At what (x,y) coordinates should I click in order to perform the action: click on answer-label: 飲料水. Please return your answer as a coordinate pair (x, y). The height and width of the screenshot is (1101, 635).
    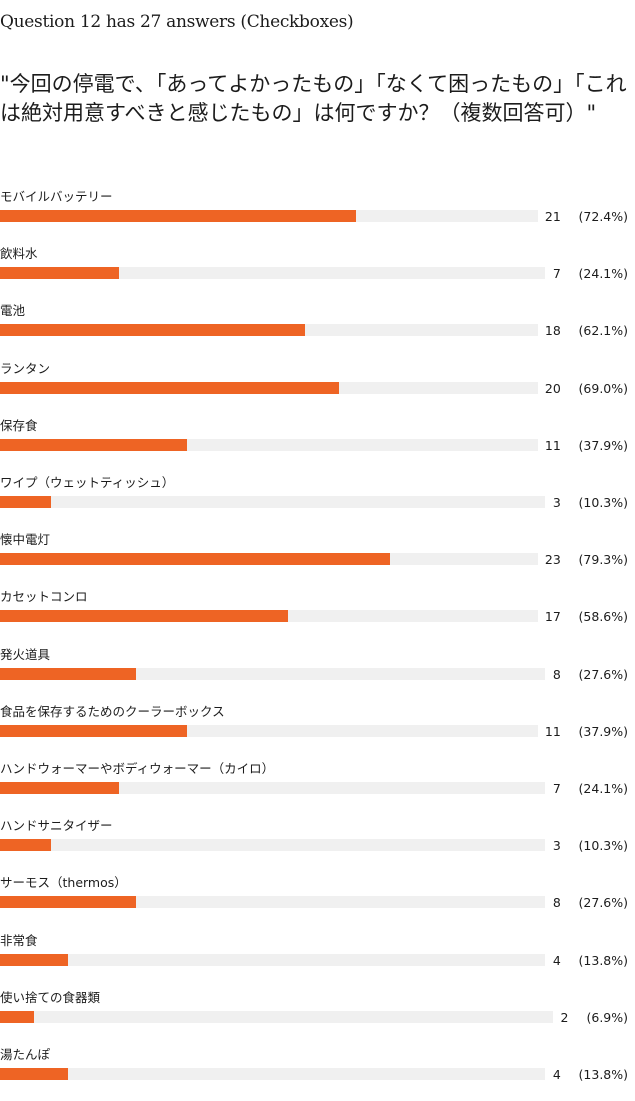
    Looking at the image, I should click on (19, 254).